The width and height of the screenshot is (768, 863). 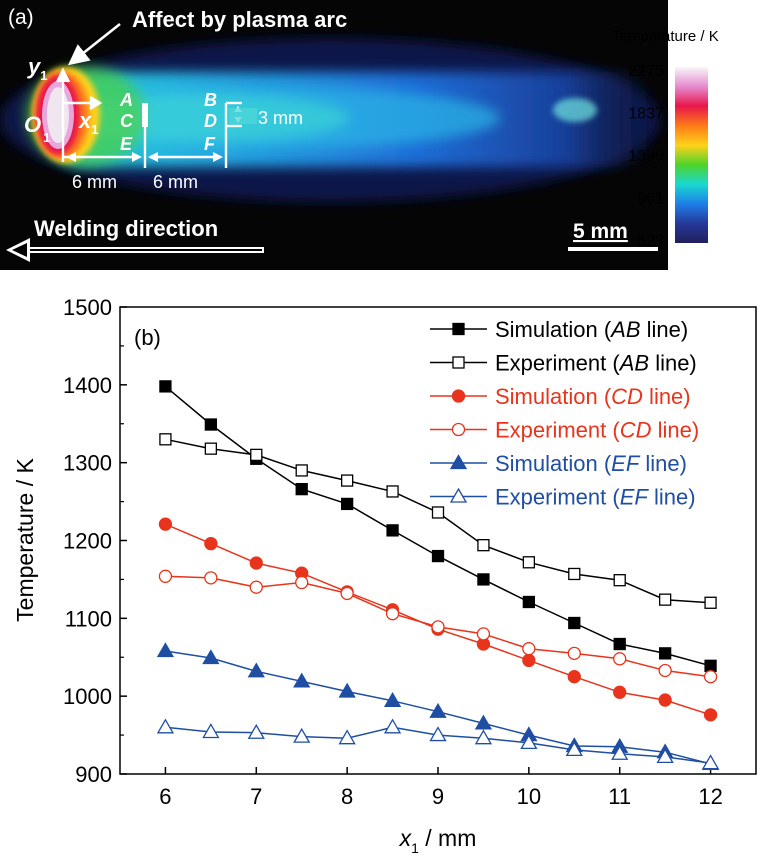 I want to click on x-tick-label: 12, so click(x=710, y=796).